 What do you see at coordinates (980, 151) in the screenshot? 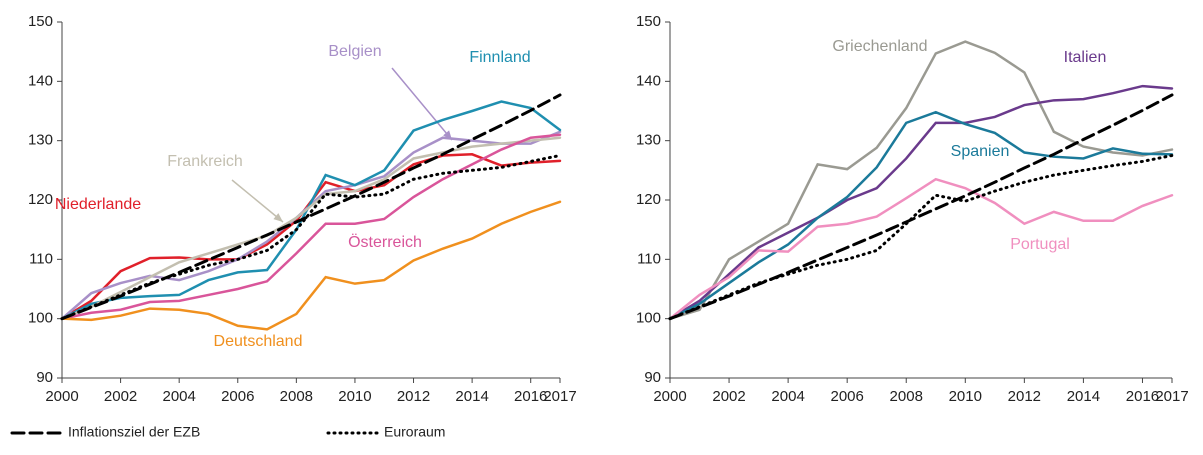
I see `series-label: Spanien` at bounding box center [980, 151].